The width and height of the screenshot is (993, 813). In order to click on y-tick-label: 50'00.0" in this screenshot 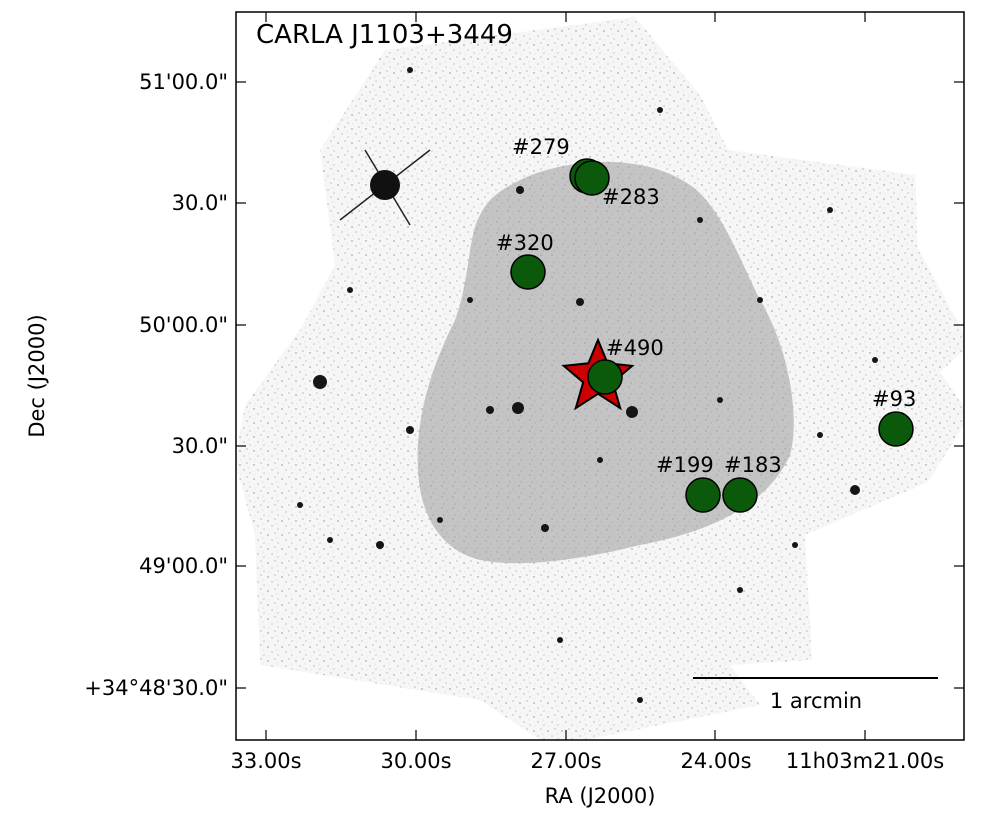, I will do `click(183, 325)`.